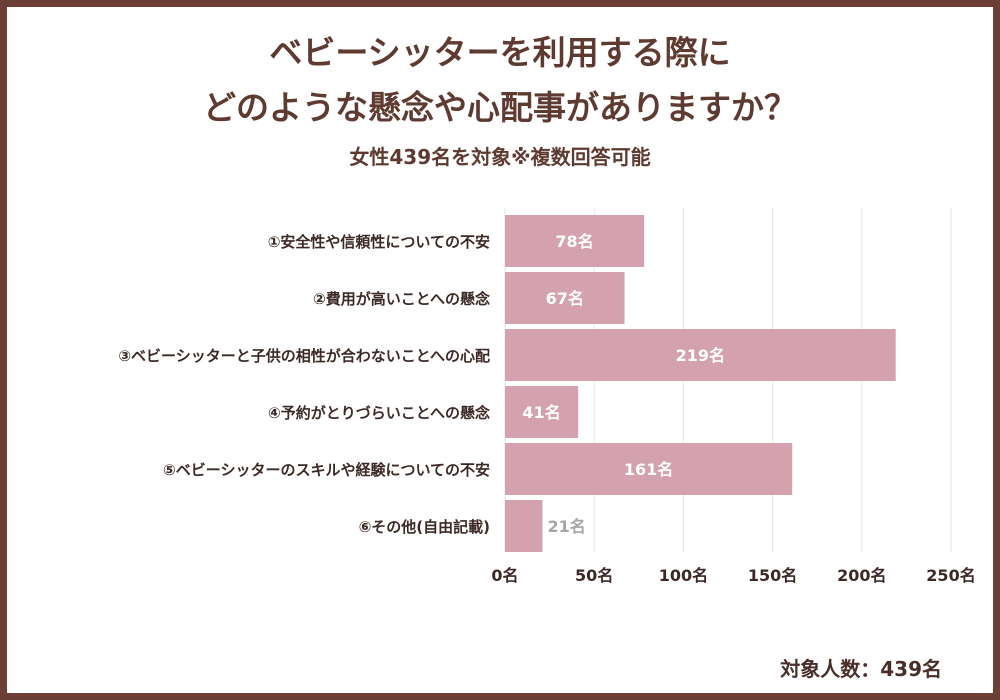 This screenshot has height=700, width=1000. What do you see at coordinates (326, 470) in the screenshot?
I see `category-label: ⑤ベビーシッターのスキルや経験についての不安` at bounding box center [326, 470].